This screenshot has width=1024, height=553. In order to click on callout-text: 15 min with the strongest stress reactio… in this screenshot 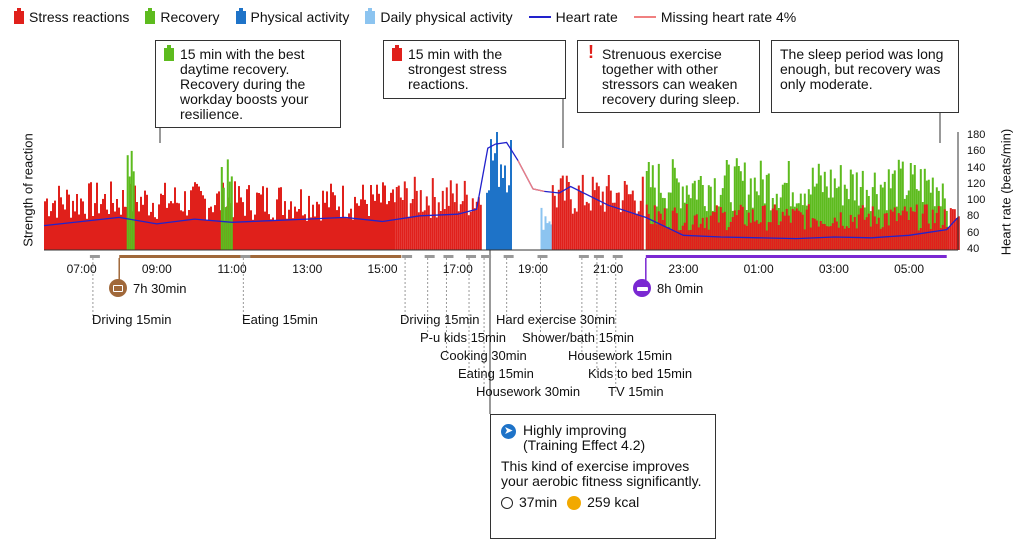, I will do `click(457, 69)`.